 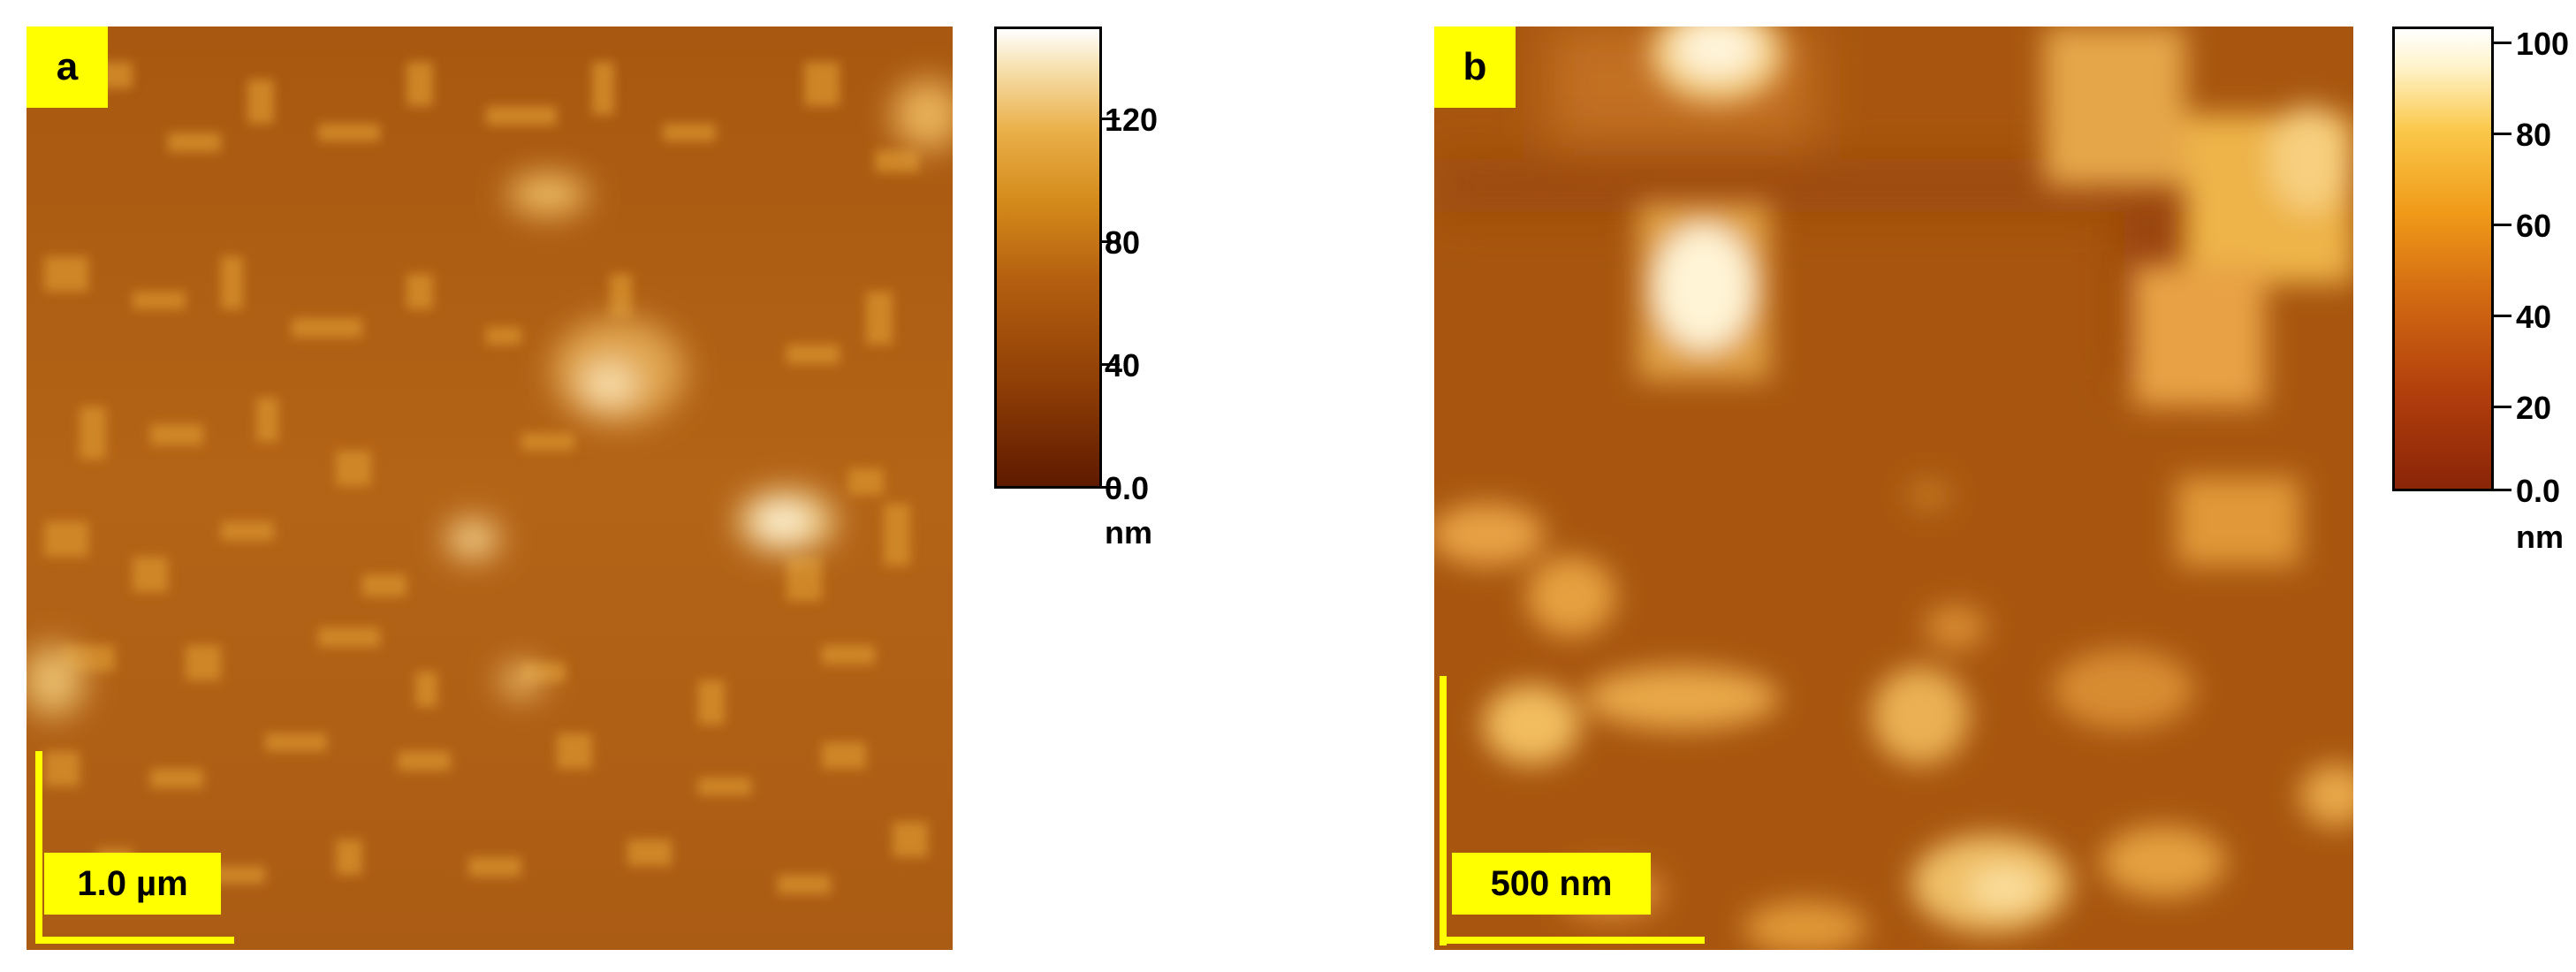 I want to click on colorbar-unit-a: nm, so click(x=1128, y=532).